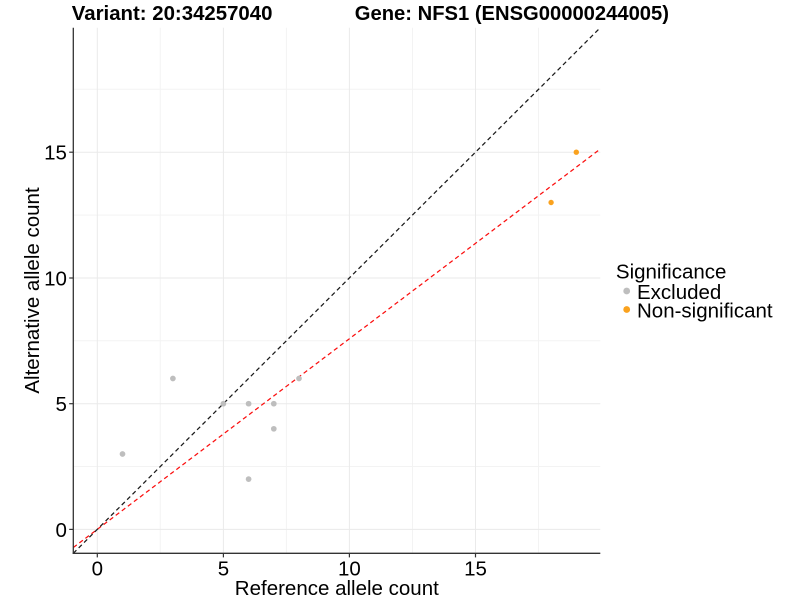  What do you see at coordinates (172, 14) in the screenshot?
I see `svg-text: Variant: 20:34257040` at bounding box center [172, 14].